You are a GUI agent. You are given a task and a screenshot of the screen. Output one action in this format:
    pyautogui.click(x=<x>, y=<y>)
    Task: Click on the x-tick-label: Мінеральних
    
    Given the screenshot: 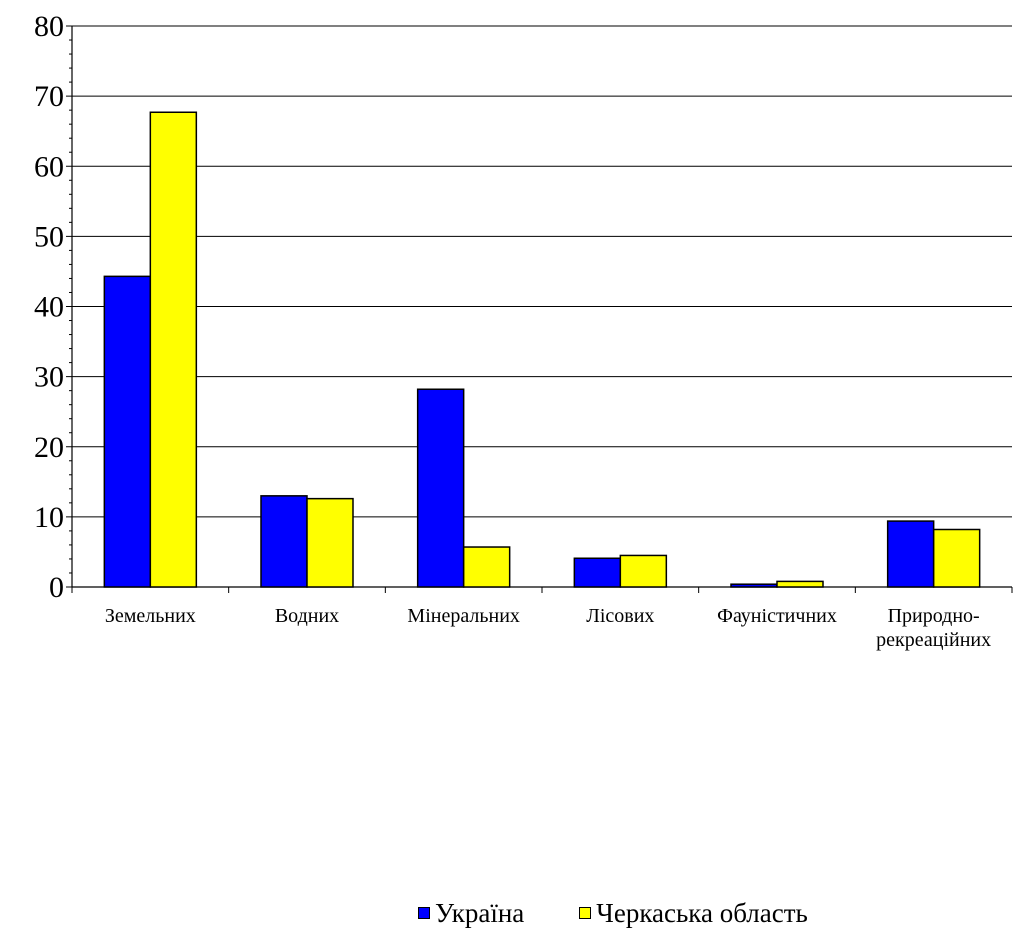 What is the action you would take?
    pyautogui.click(x=463, y=616)
    